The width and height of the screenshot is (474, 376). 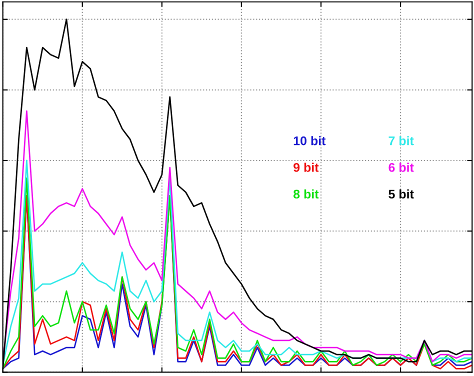 What do you see at coordinates (401, 141) in the screenshot?
I see `text: 7 bit` at bounding box center [401, 141].